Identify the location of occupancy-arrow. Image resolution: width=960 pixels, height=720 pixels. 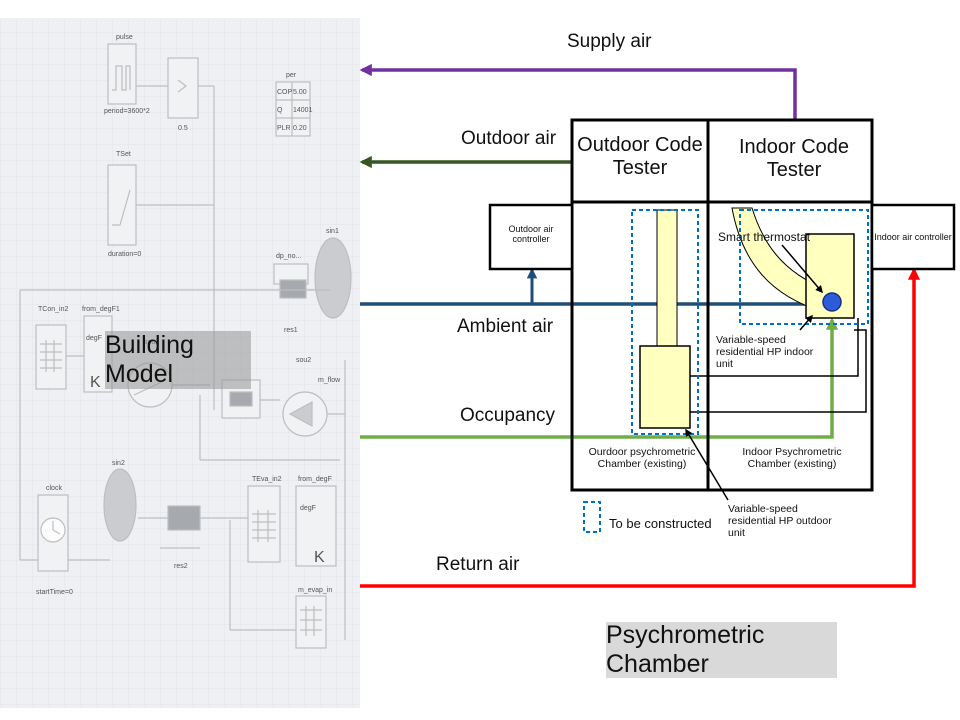
(599, 378).